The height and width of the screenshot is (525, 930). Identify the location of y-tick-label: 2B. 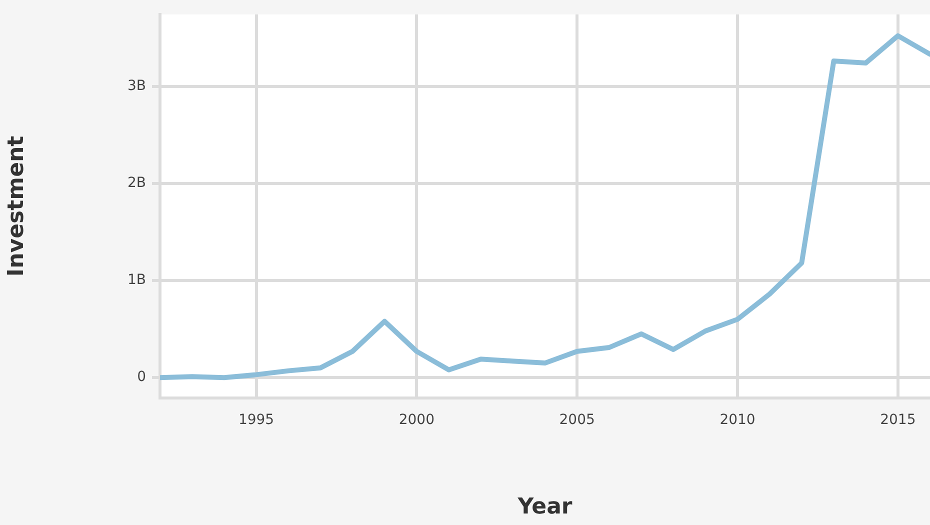
(136, 183).